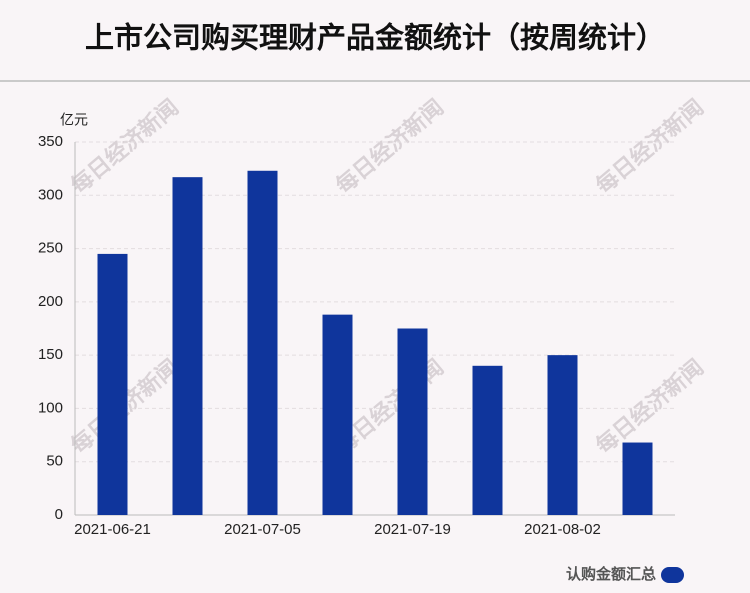  What do you see at coordinates (672, 575) in the screenshot?
I see `legend-swatch` at bounding box center [672, 575].